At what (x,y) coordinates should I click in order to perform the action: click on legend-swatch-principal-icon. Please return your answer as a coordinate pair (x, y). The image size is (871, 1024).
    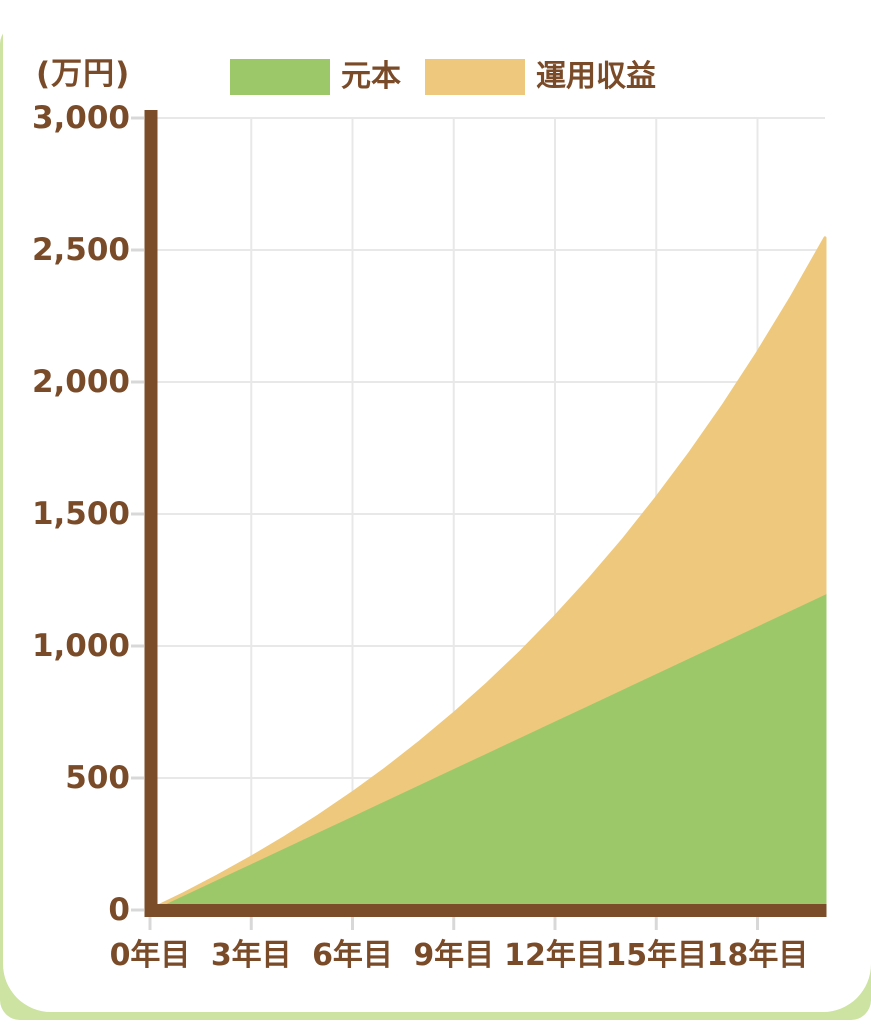
    Looking at the image, I should click on (280, 77).